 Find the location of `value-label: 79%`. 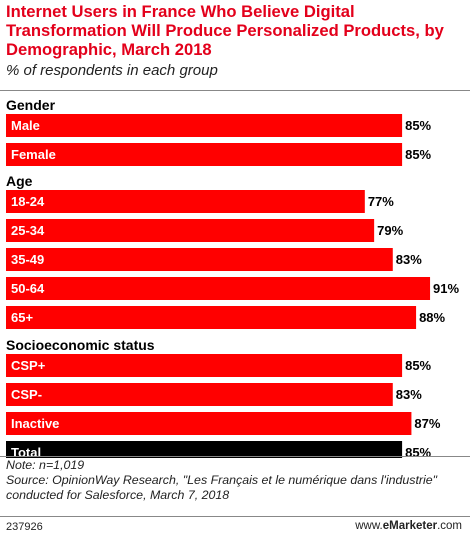

value-label: 79% is located at coordinates (390, 230).